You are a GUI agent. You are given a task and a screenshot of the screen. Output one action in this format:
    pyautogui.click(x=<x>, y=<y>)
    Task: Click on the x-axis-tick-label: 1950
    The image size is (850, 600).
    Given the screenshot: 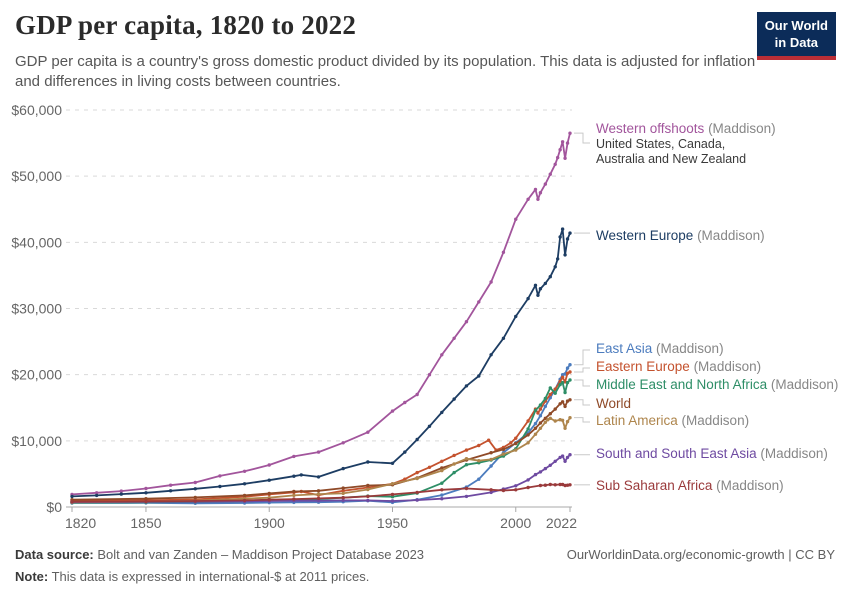 What is the action you would take?
    pyautogui.click(x=392, y=523)
    